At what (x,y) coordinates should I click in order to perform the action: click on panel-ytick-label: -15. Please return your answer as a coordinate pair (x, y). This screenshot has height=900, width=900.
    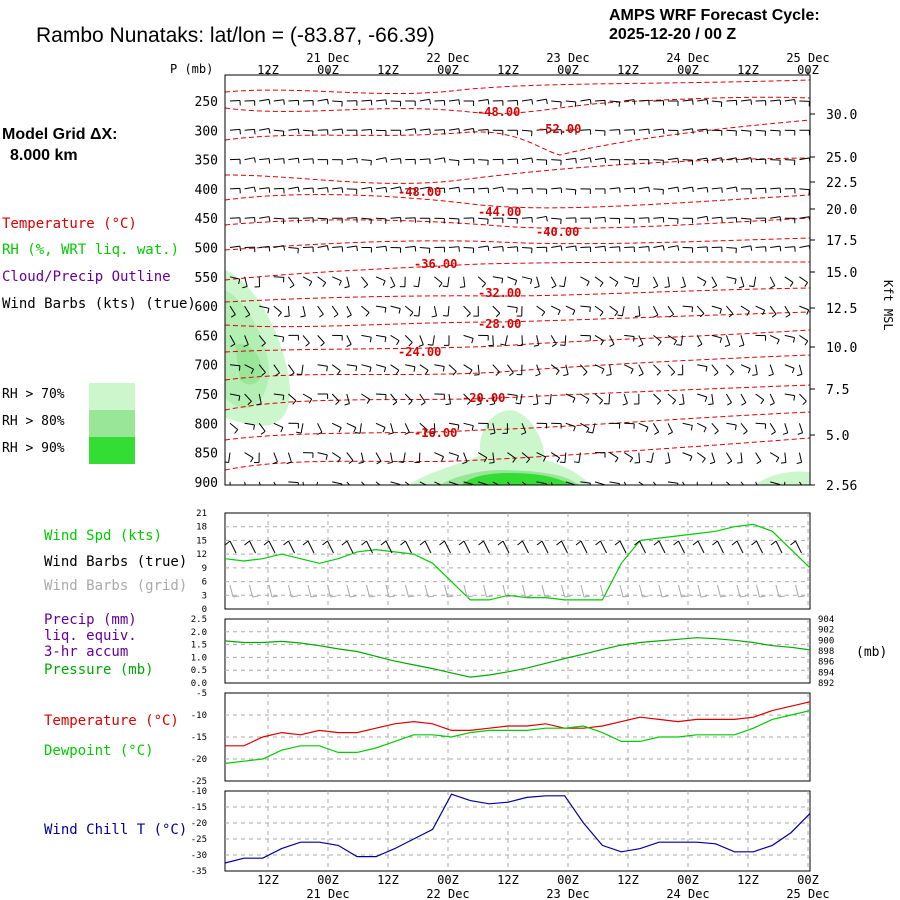
    Looking at the image, I should click on (199, 738).